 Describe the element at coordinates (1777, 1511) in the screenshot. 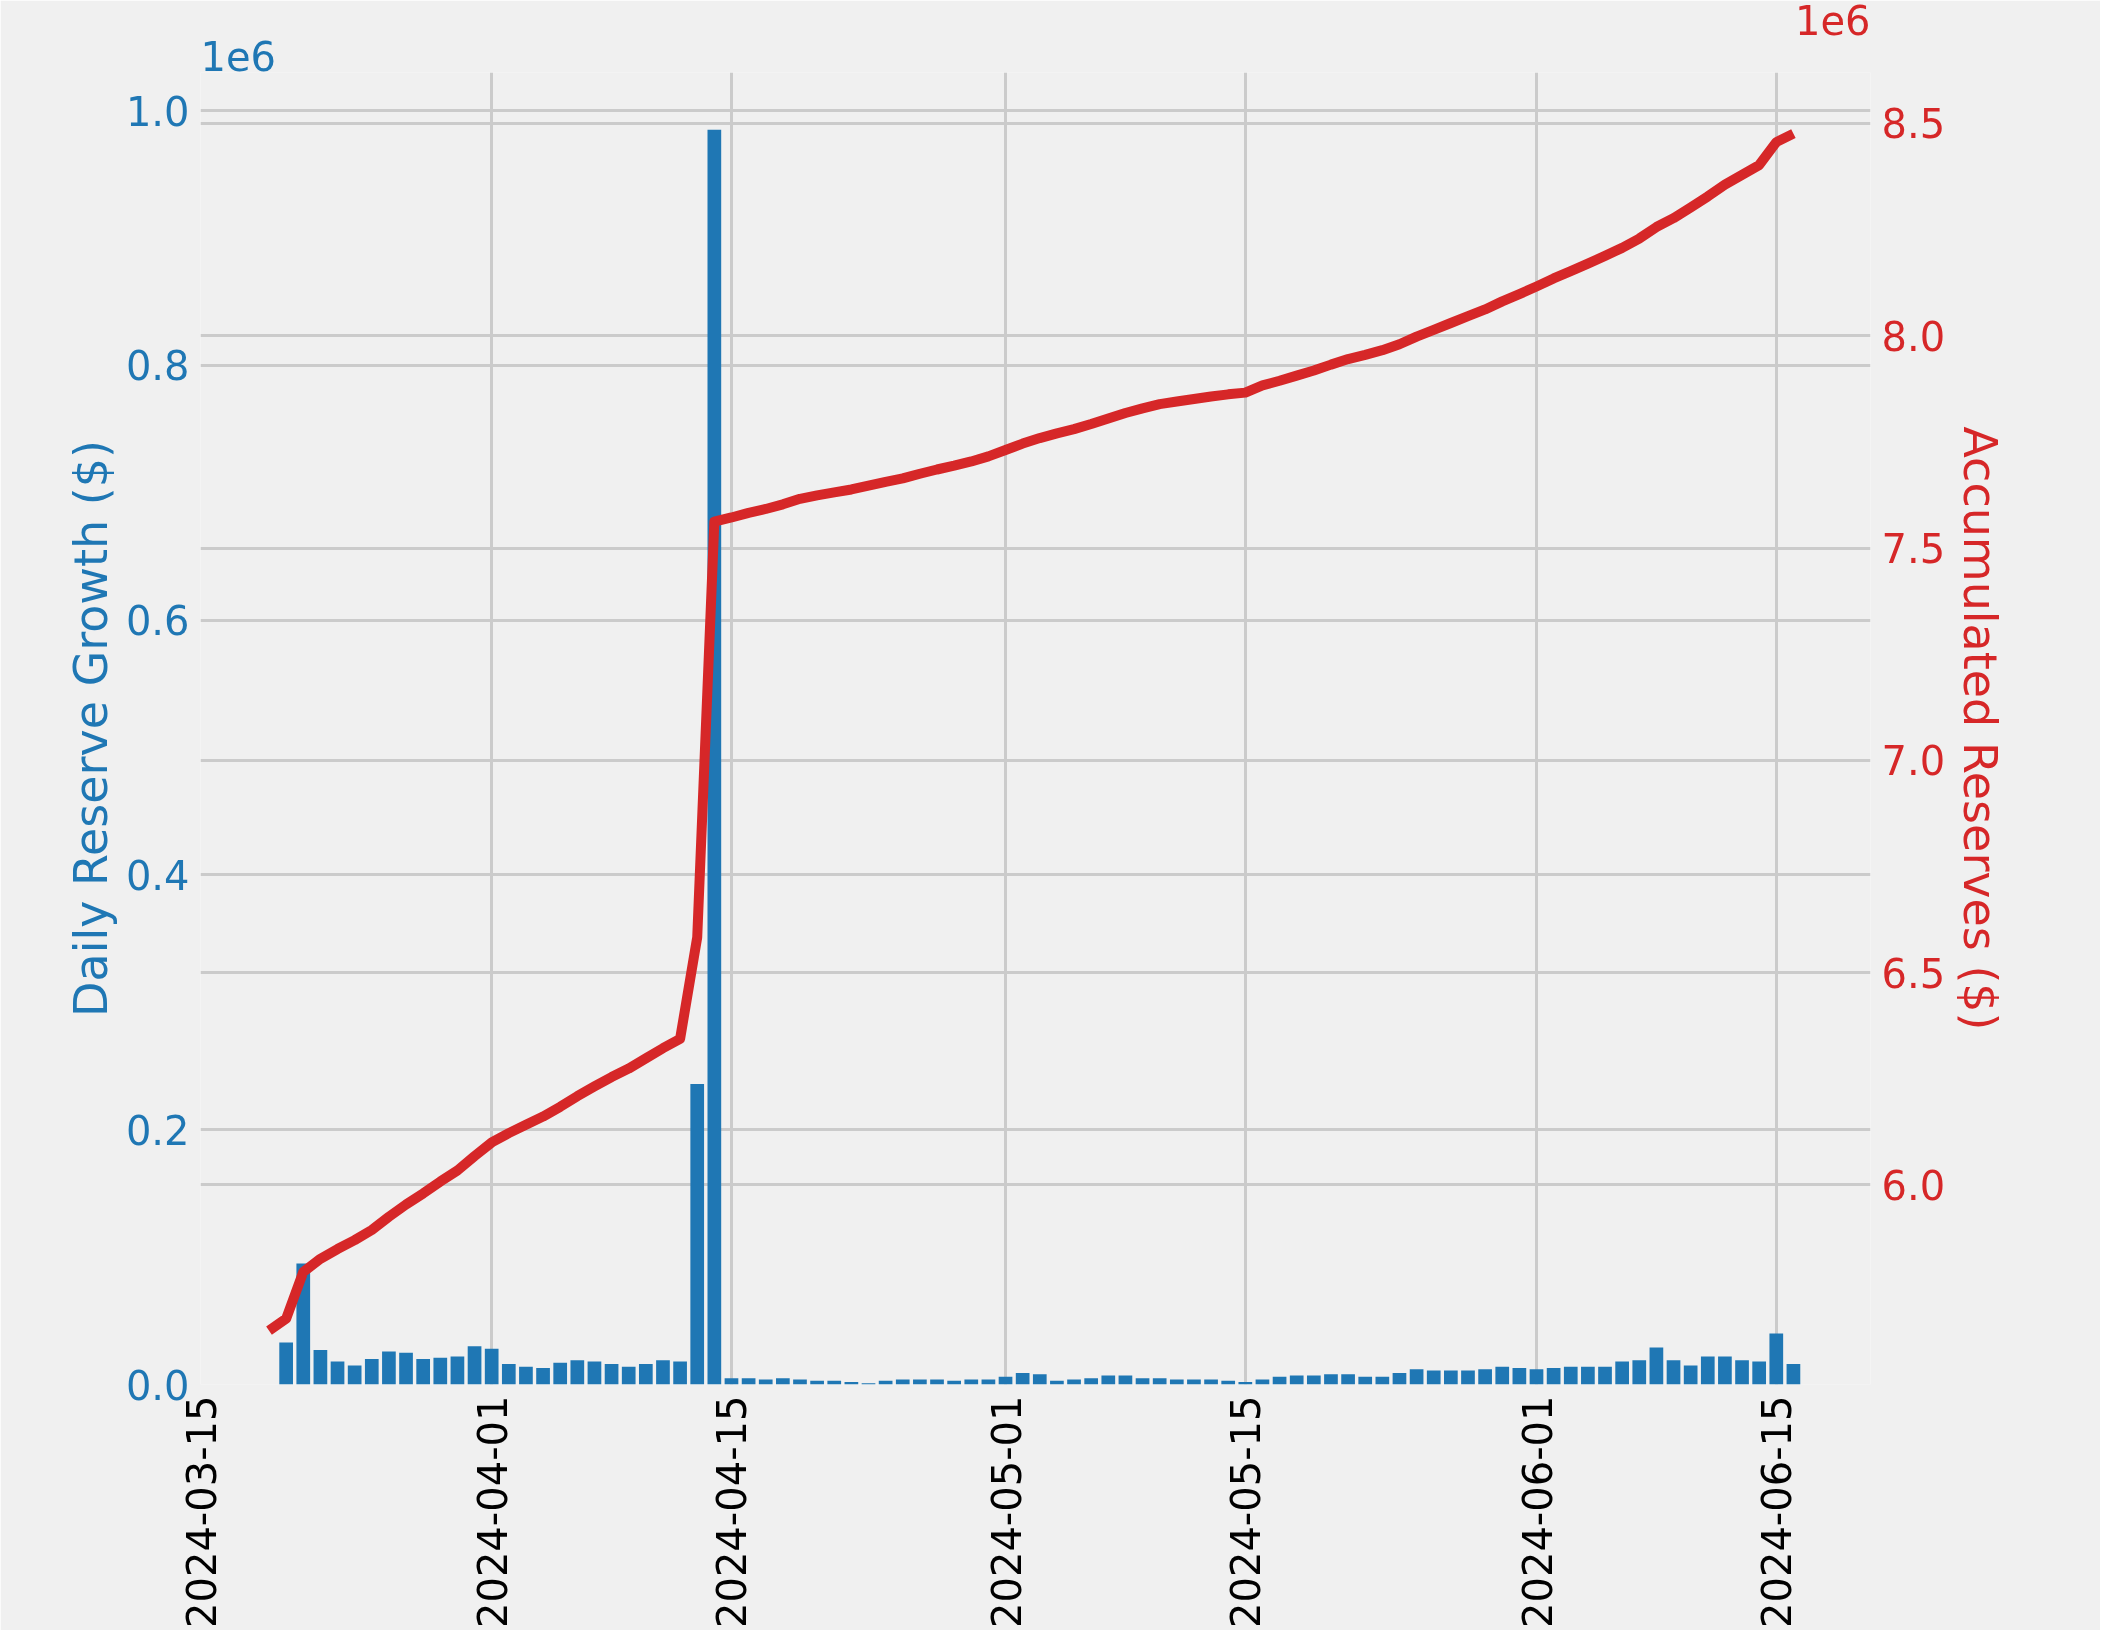

I see `x-tick-label: 2024-06-15` at that location.